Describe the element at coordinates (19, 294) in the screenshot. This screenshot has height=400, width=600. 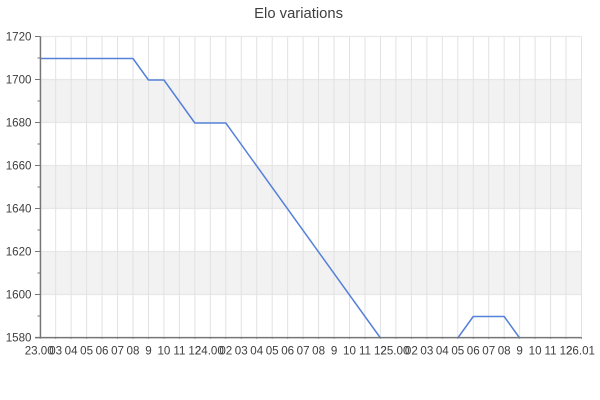
I see `svg-text: 1600` at that location.